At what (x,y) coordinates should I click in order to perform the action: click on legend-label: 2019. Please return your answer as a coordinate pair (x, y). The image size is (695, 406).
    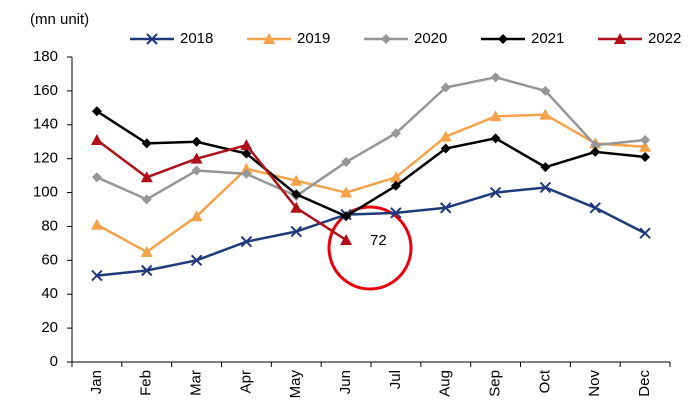
    Looking at the image, I should click on (313, 38).